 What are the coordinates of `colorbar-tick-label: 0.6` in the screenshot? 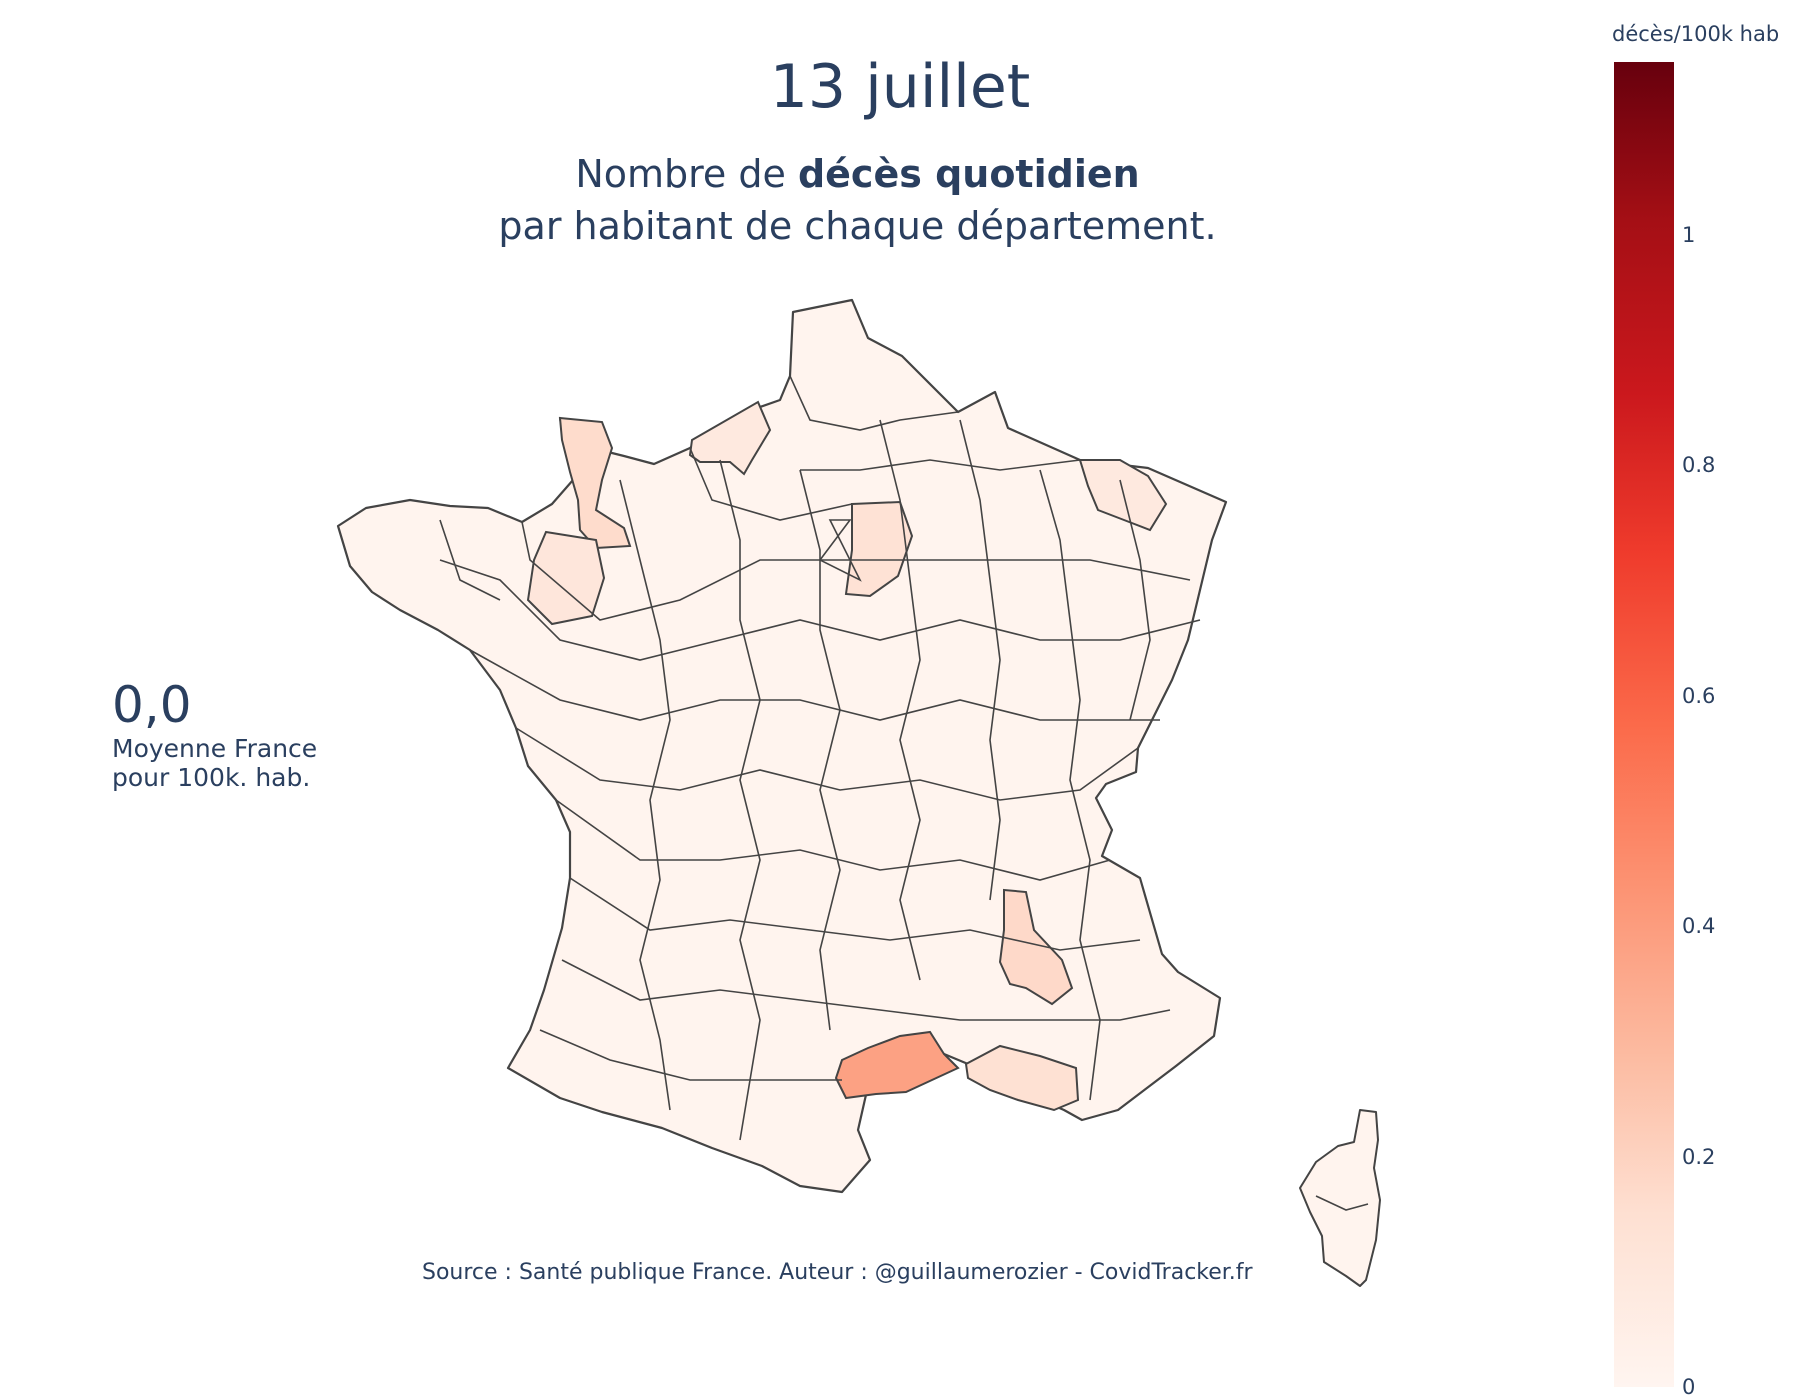 It's located at (1699, 695).